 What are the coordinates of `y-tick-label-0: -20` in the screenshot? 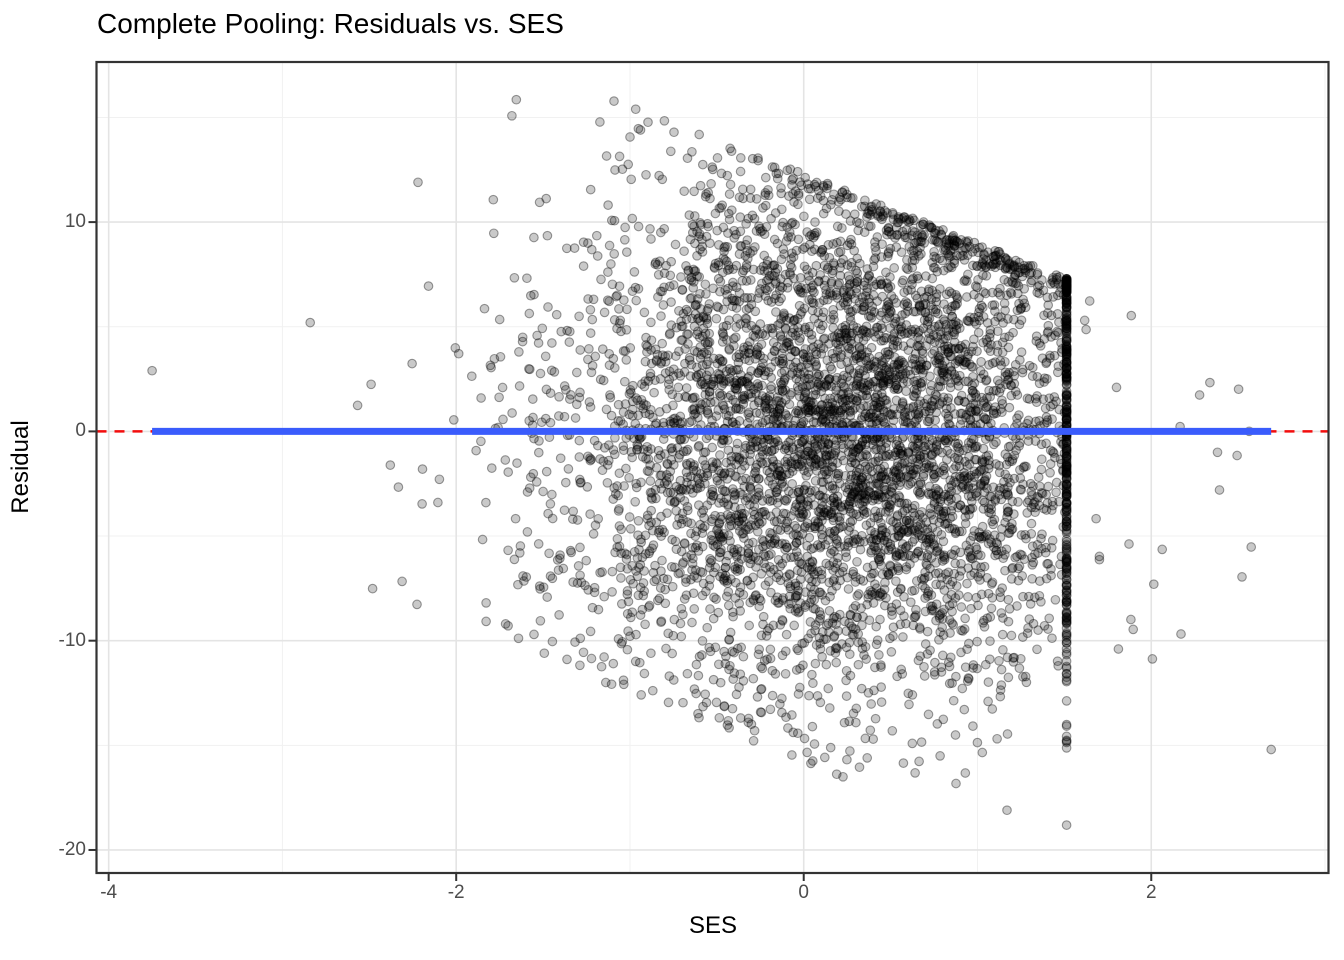 It's located at (72, 849).